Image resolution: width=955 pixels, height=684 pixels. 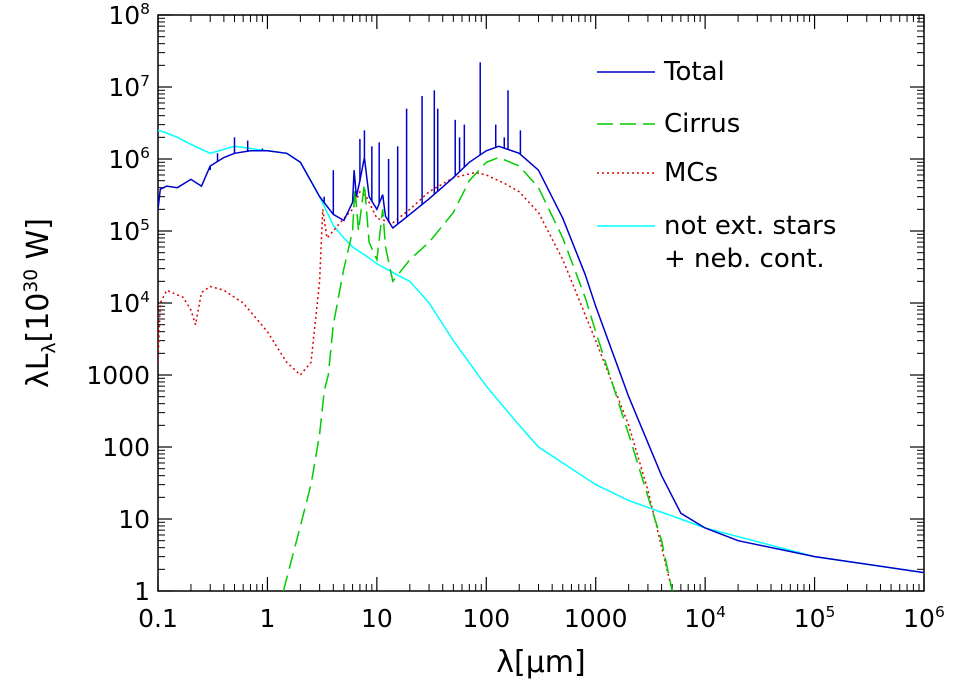 What do you see at coordinates (134, 519) in the screenshot?
I see `y-tick-label: 10` at bounding box center [134, 519].